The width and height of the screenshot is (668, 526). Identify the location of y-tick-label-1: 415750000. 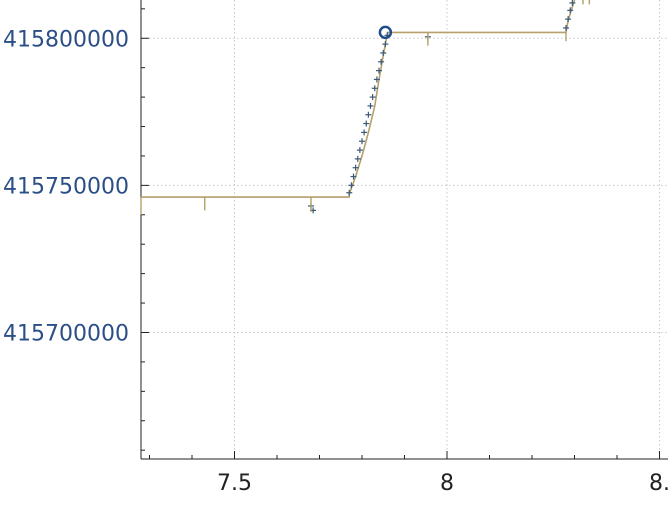
(66, 186).